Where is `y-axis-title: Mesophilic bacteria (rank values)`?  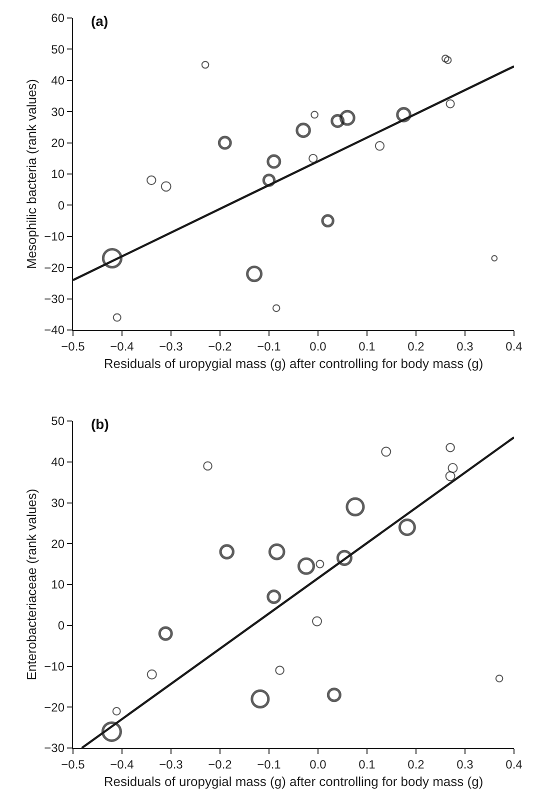 y-axis-title: Mesophilic bacteria (rank values) is located at coordinates (32, 174).